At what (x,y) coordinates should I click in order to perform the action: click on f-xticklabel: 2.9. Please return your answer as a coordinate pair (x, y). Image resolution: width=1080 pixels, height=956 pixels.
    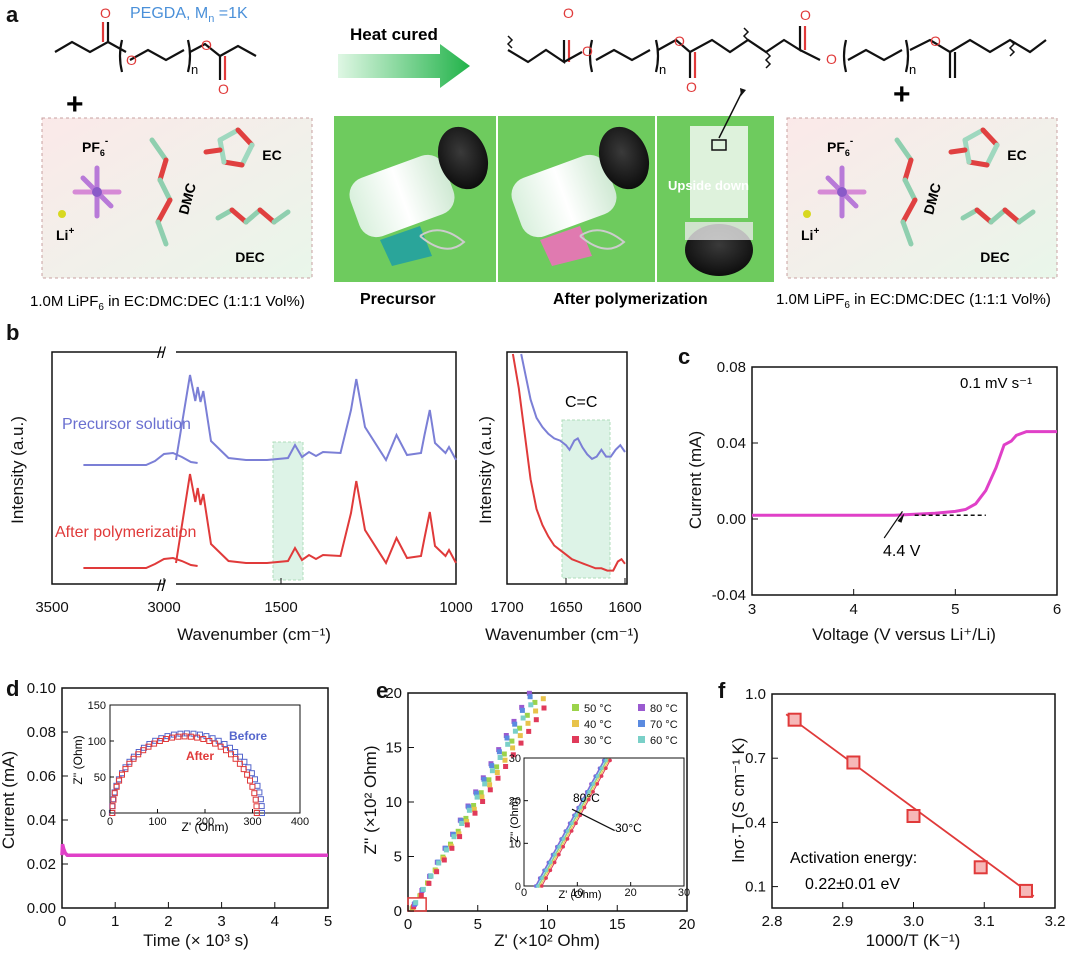
    Looking at the image, I should click on (842, 921).